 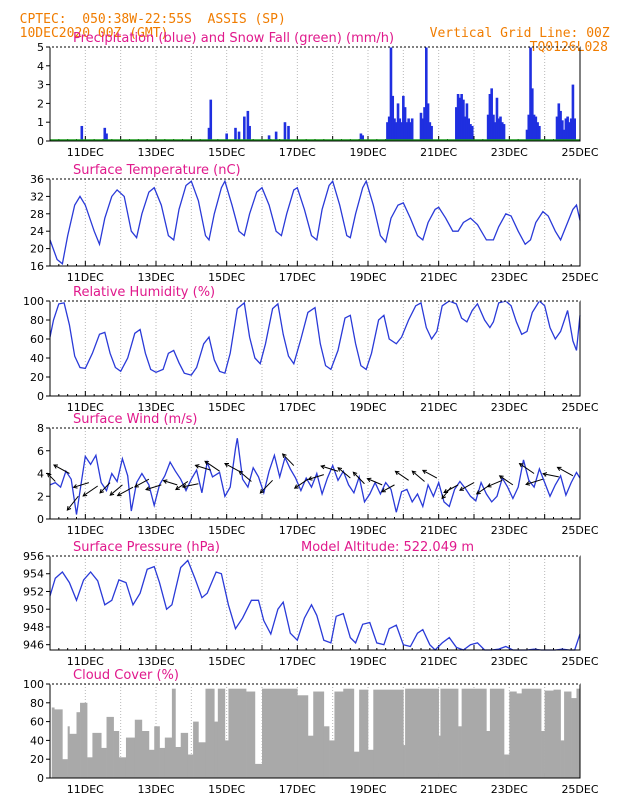 I want to click on panel-title: Cloud Cover (%), so click(x=126, y=675).